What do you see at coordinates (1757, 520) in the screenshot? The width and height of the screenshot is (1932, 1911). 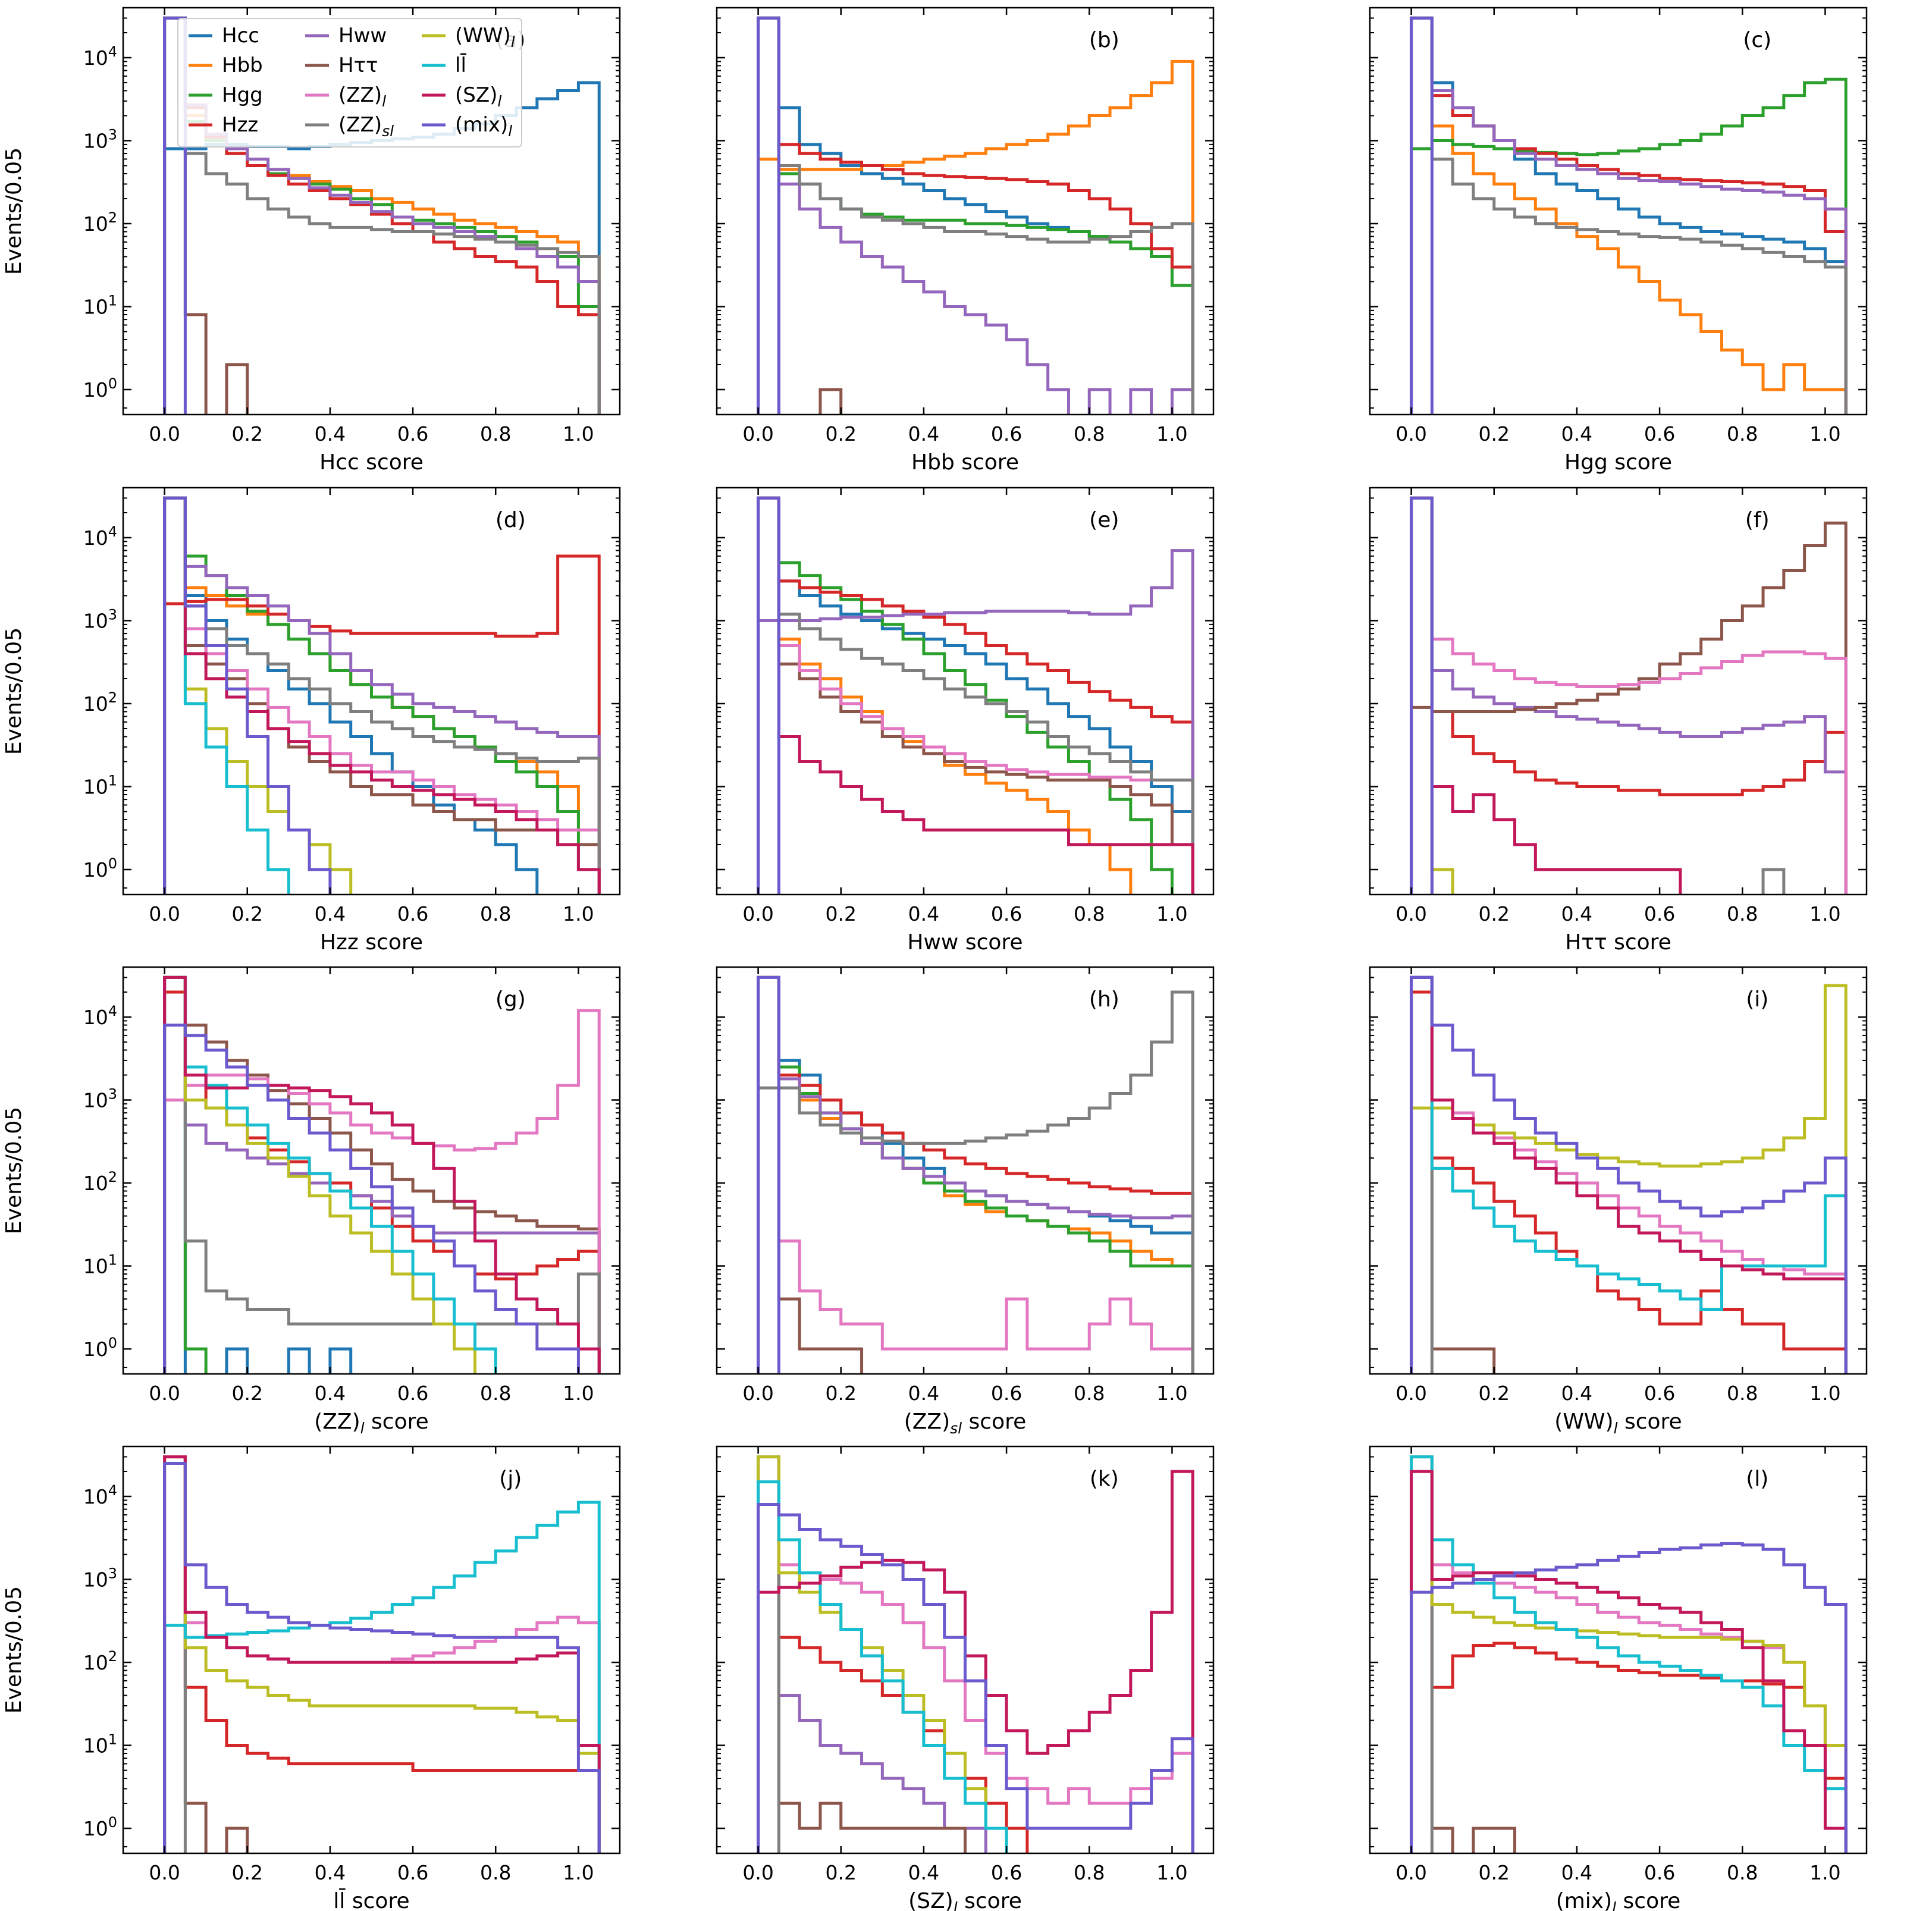 I see `panel-tag: (f)` at bounding box center [1757, 520].